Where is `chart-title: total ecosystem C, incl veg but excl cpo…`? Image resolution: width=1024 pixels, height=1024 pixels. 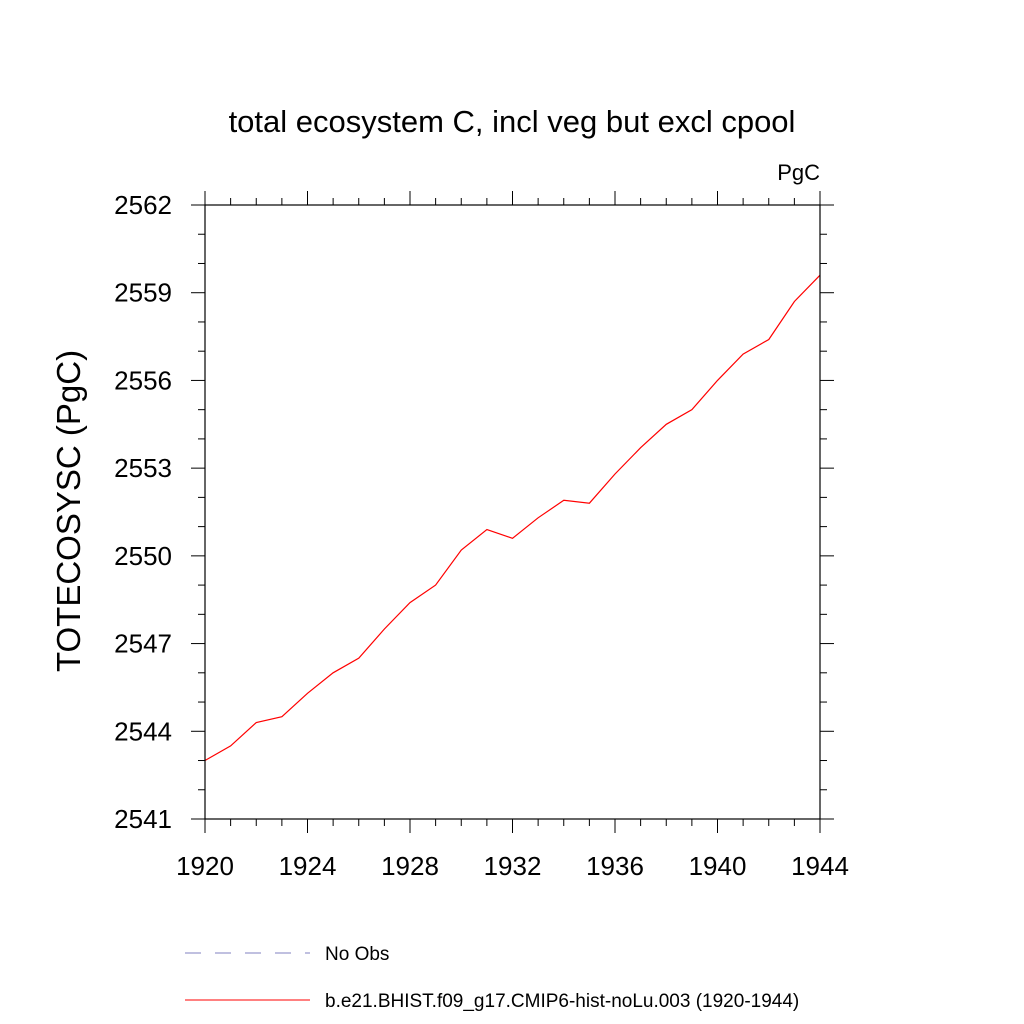 chart-title: total ecosystem C, incl veg but excl cpo… is located at coordinates (512, 121).